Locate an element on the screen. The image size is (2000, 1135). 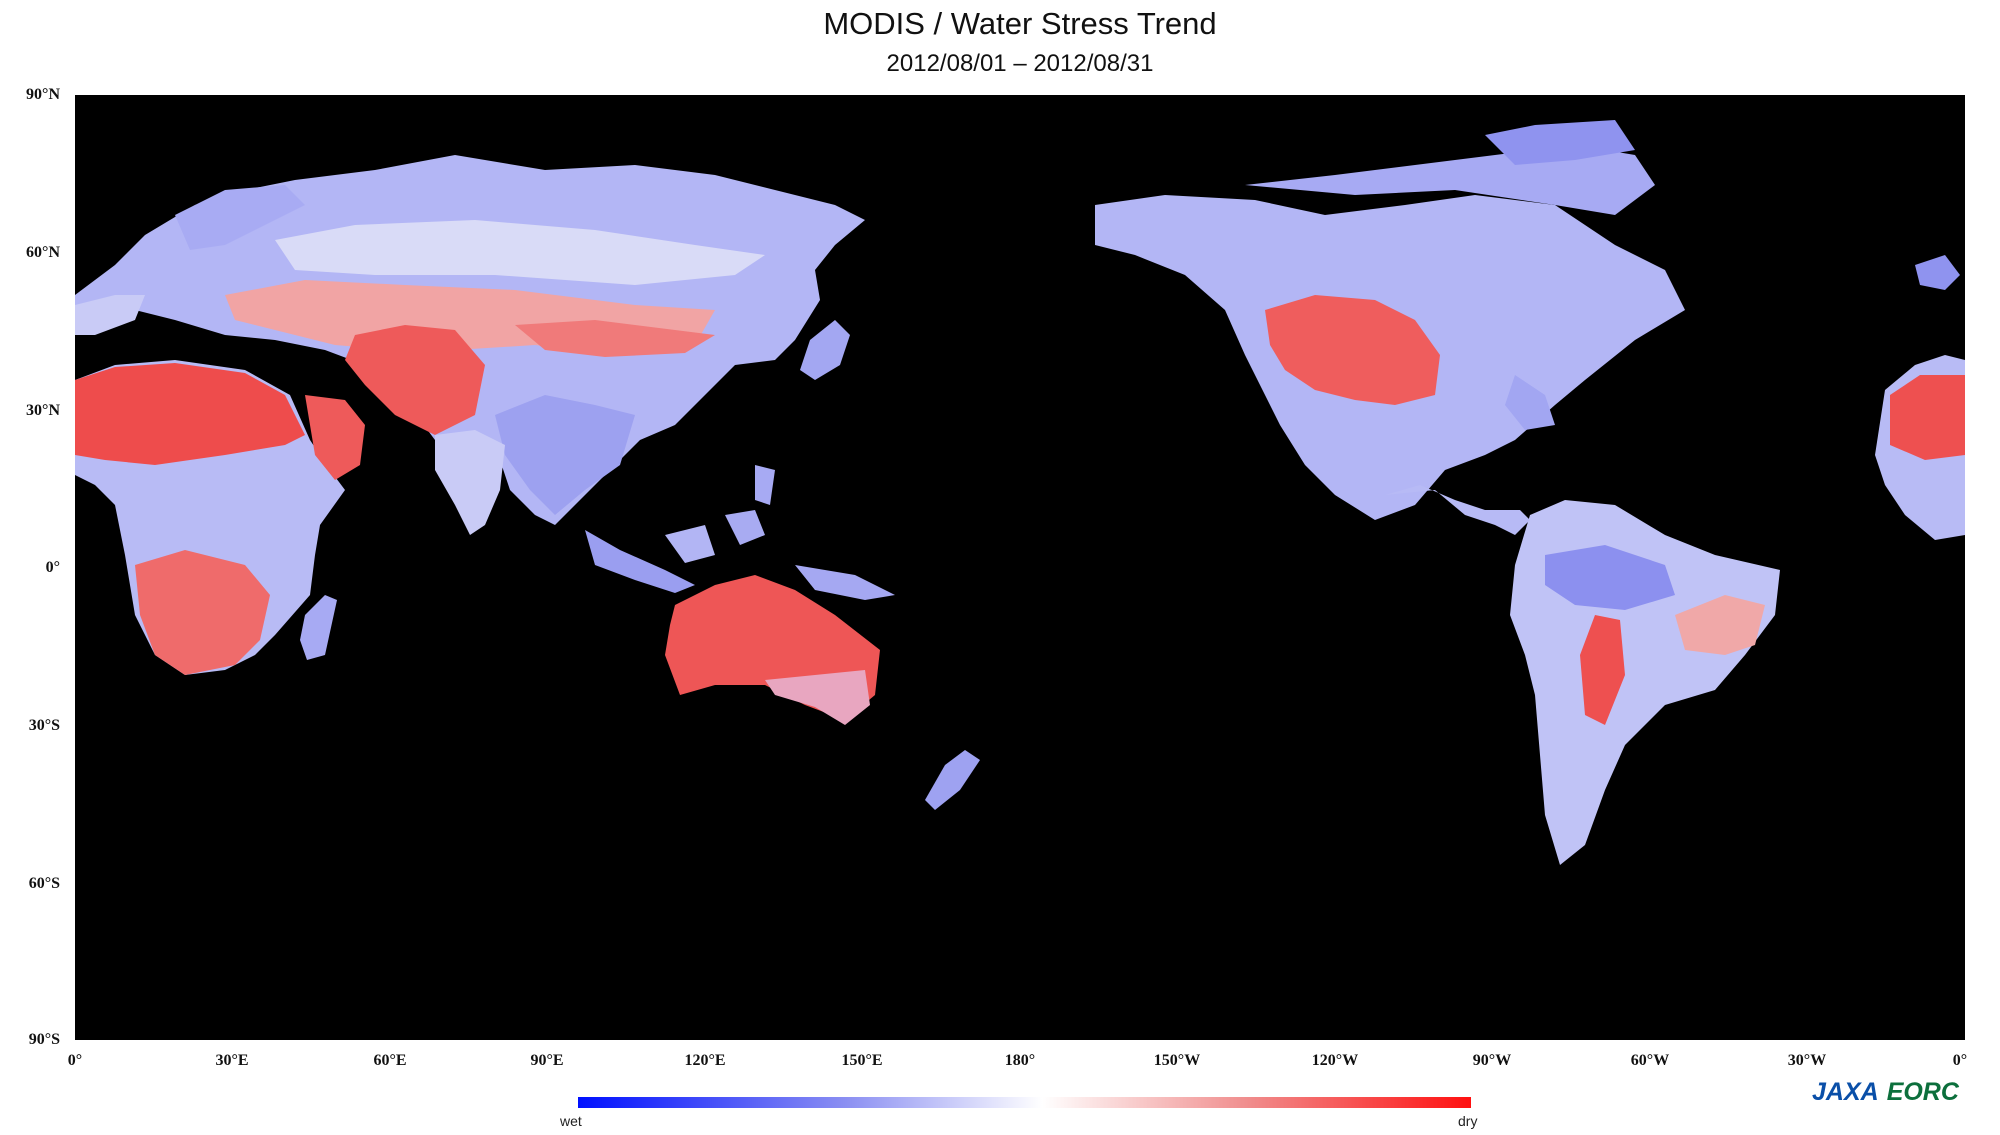
lat-label-30s: 30°S is located at coordinates (44, 725).